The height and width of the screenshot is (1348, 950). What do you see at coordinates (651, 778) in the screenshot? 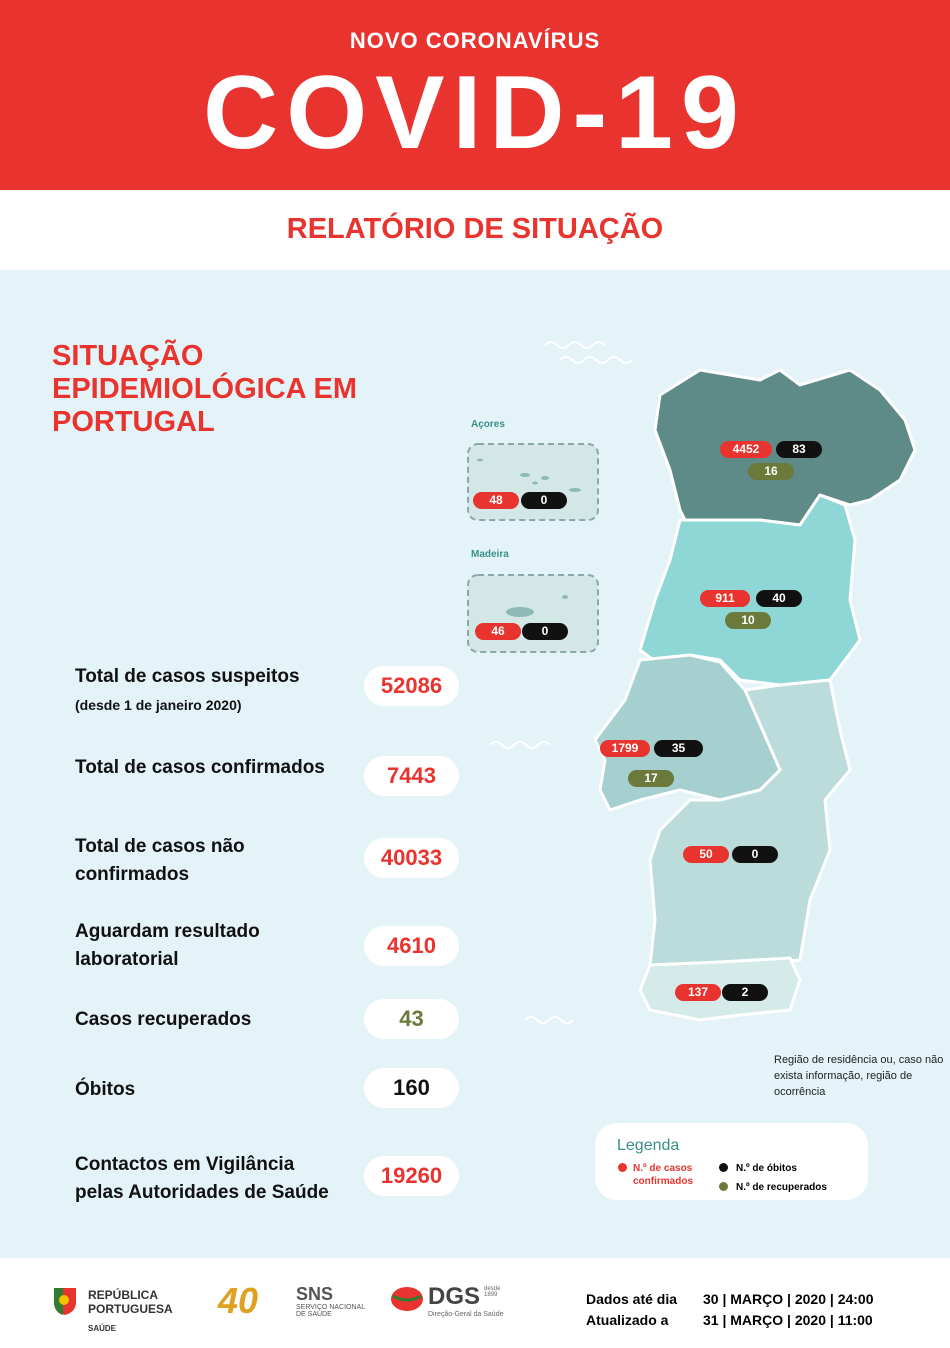
I see `recovered-pill: 17` at bounding box center [651, 778].